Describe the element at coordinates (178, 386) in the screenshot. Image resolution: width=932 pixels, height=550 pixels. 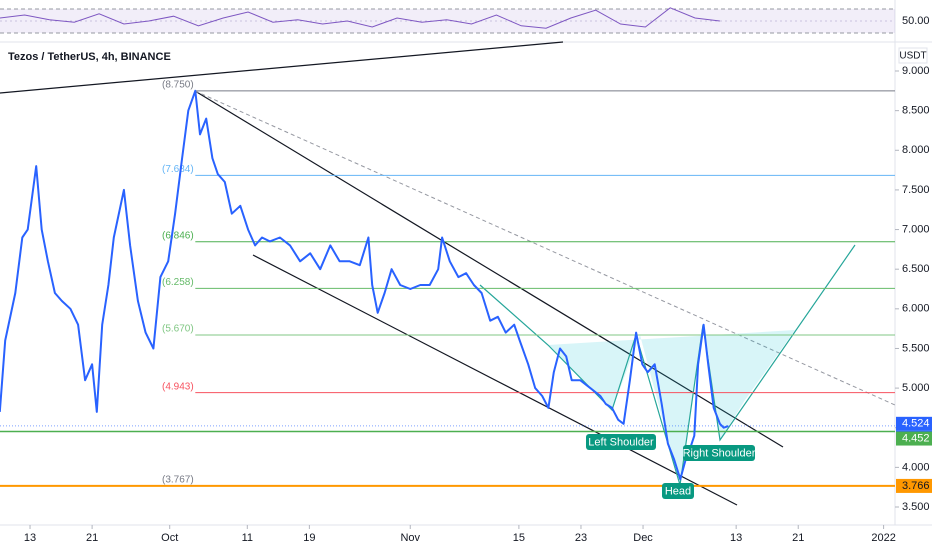
I see `fib-label: (4.943)` at that location.